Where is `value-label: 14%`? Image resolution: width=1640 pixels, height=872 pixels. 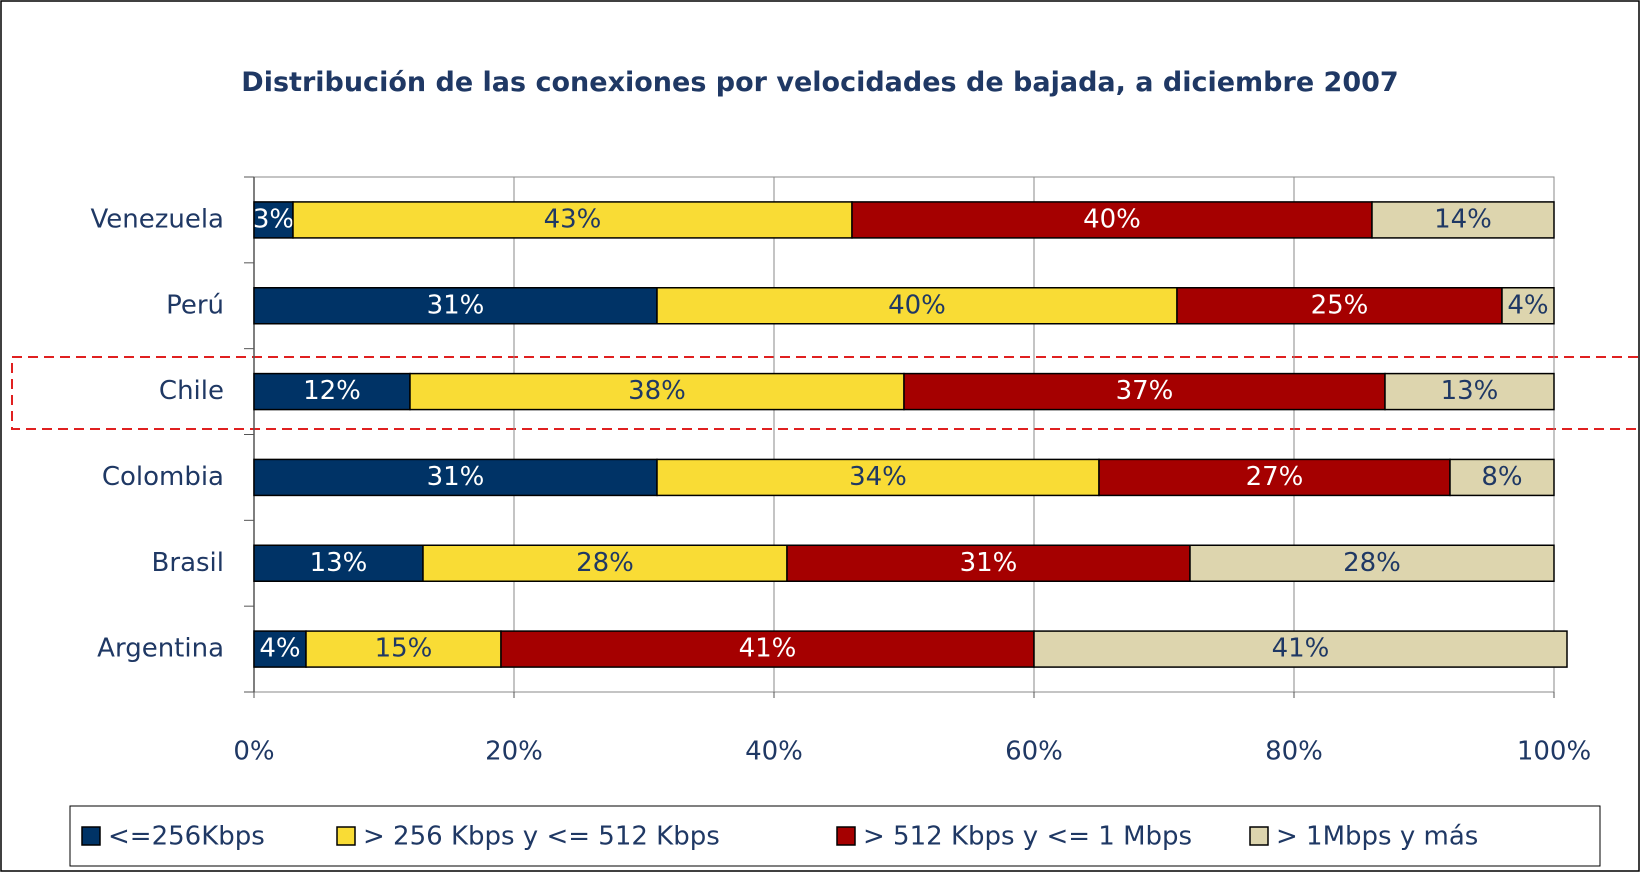 value-label: 14% is located at coordinates (1463, 219).